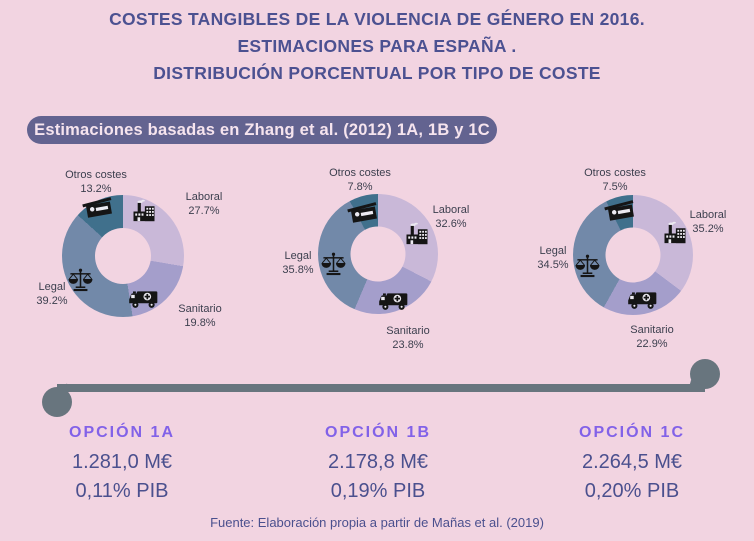 This screenshot has height=541, width=754. I want to click on label-otros-costes-1b: Otros costes 7.8%, so click(360, 180).